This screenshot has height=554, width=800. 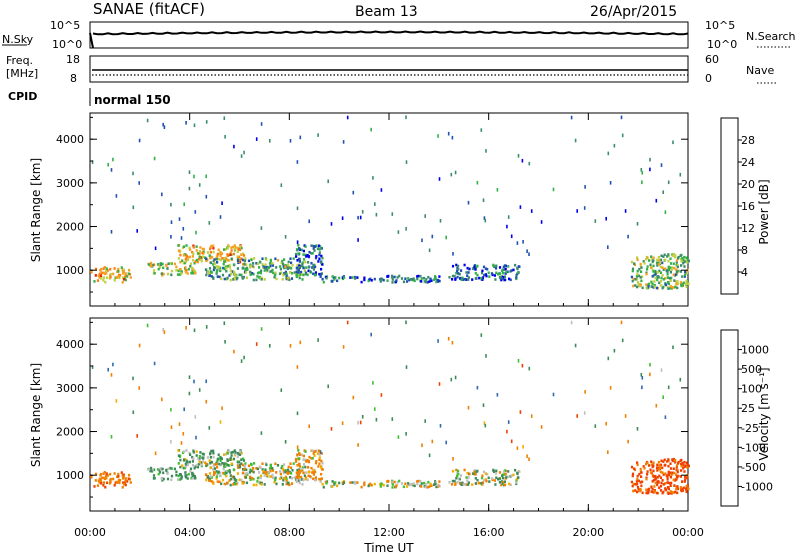 What do you see at coordinates (36, 415) in the screenshot?
I see `velocity-y-axis-label: Slant Range [km]` at bounding box center [36, 415].